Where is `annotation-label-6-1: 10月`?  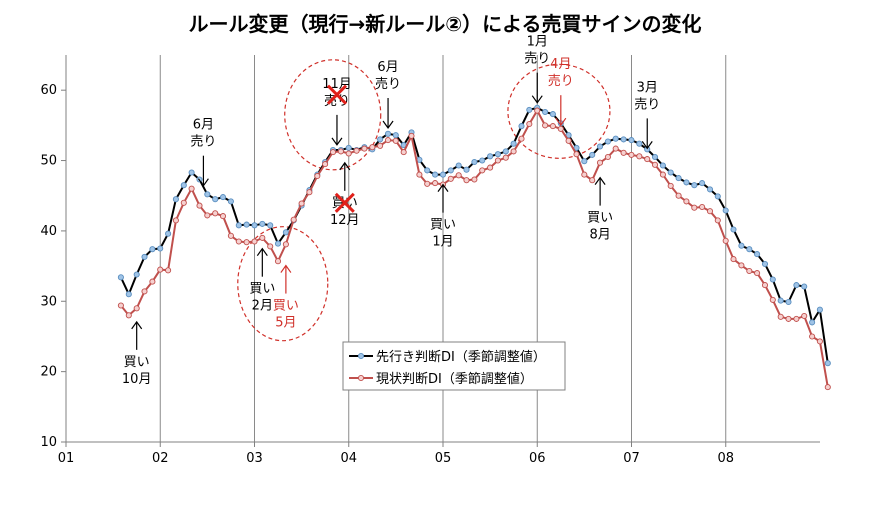 annotation-label-6-1: 10月 is located at coordinates (137, 379).